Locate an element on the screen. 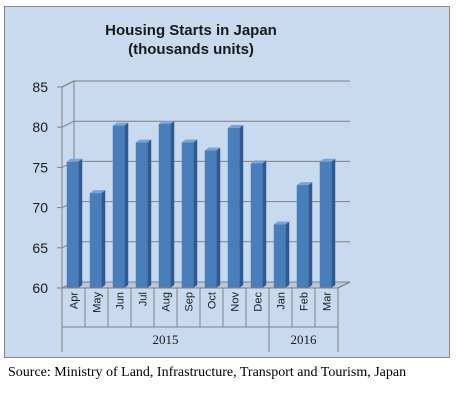  bar-aug is located at coordinates (166, 204).